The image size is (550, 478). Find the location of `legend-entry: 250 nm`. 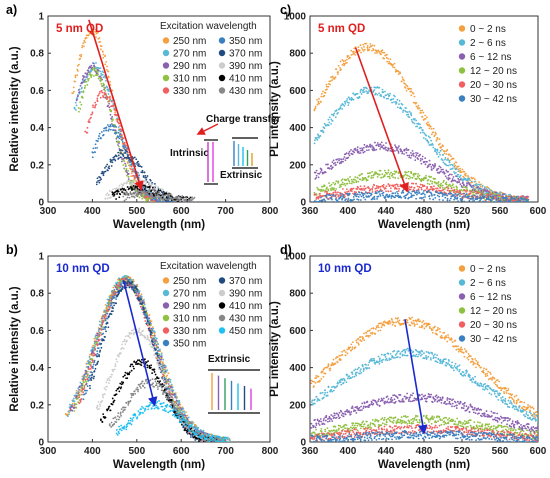

legend-entry: 250 nm is located at coordinates (189, 41).